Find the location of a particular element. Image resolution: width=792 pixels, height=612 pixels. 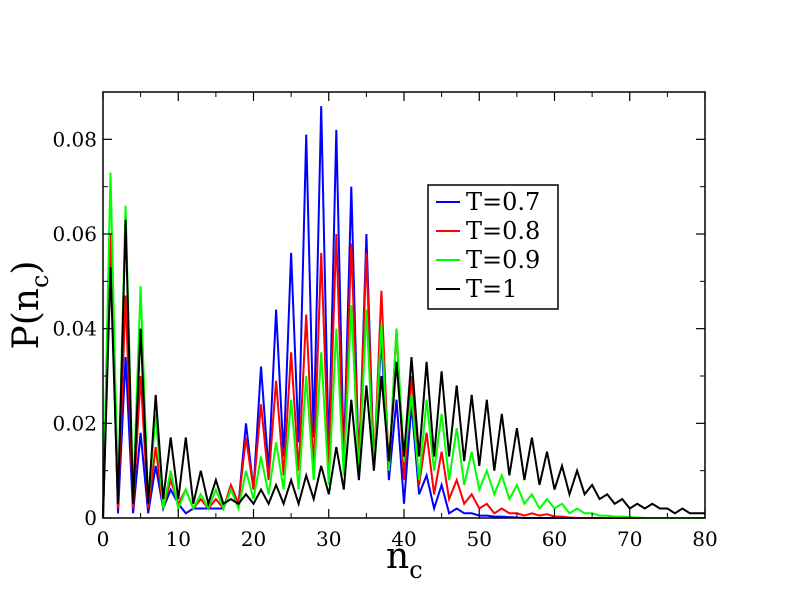

x-tick-label: 10 is located at coordinates (178, 539).